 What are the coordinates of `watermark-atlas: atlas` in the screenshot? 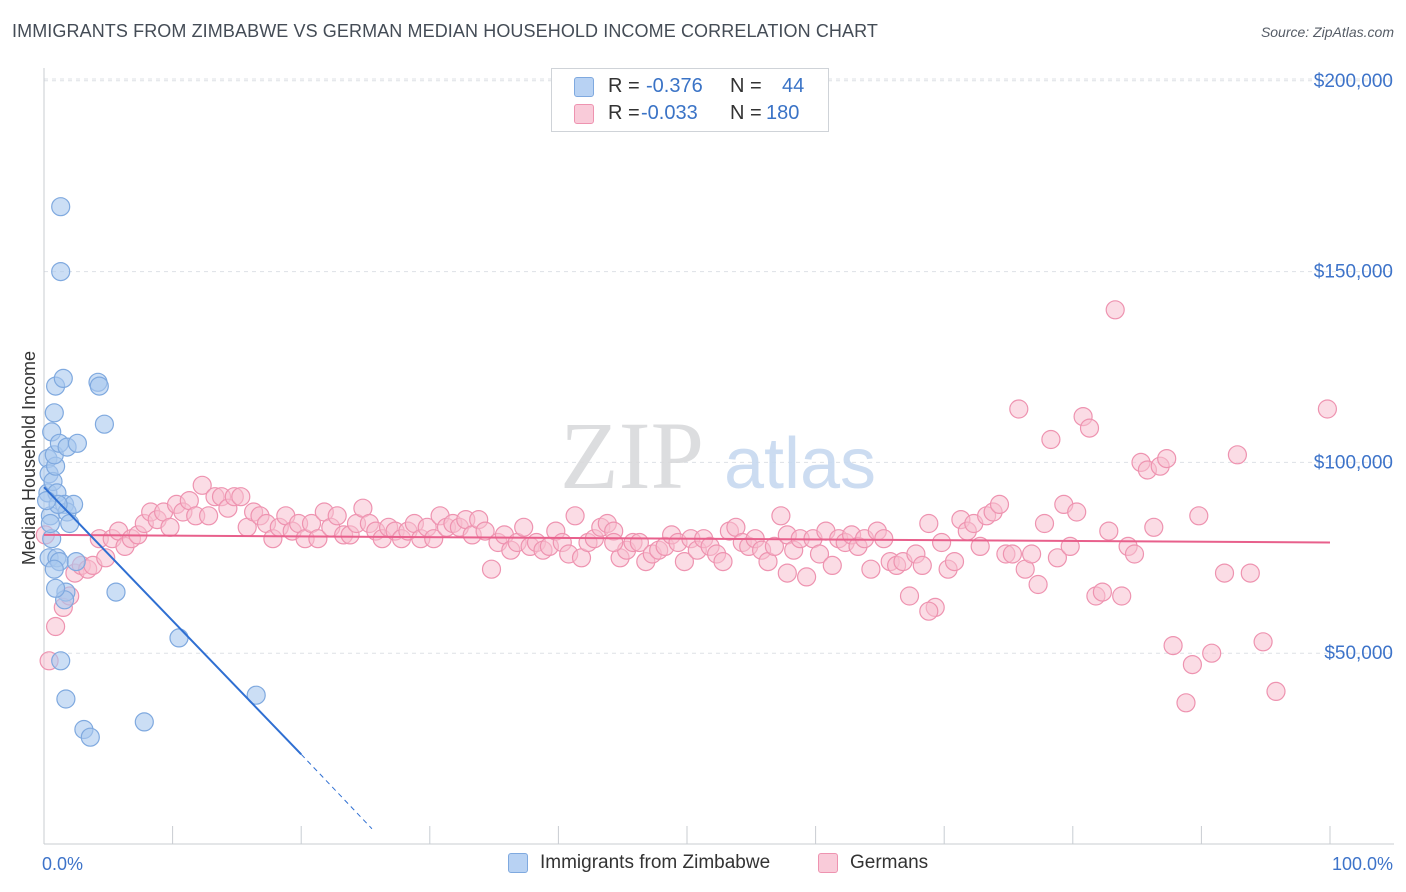 It's located at (800, 464).